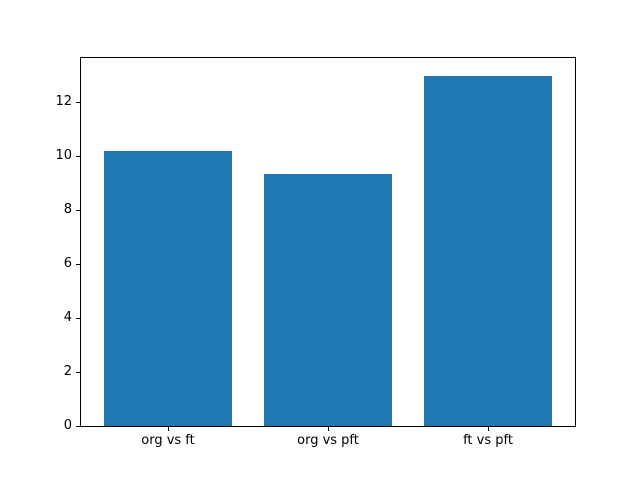 This screenshot has width=640, height=480. Describe the element at coordinates (67, 263) in the screenshot. I see `y-tick-label: 6` at that location.